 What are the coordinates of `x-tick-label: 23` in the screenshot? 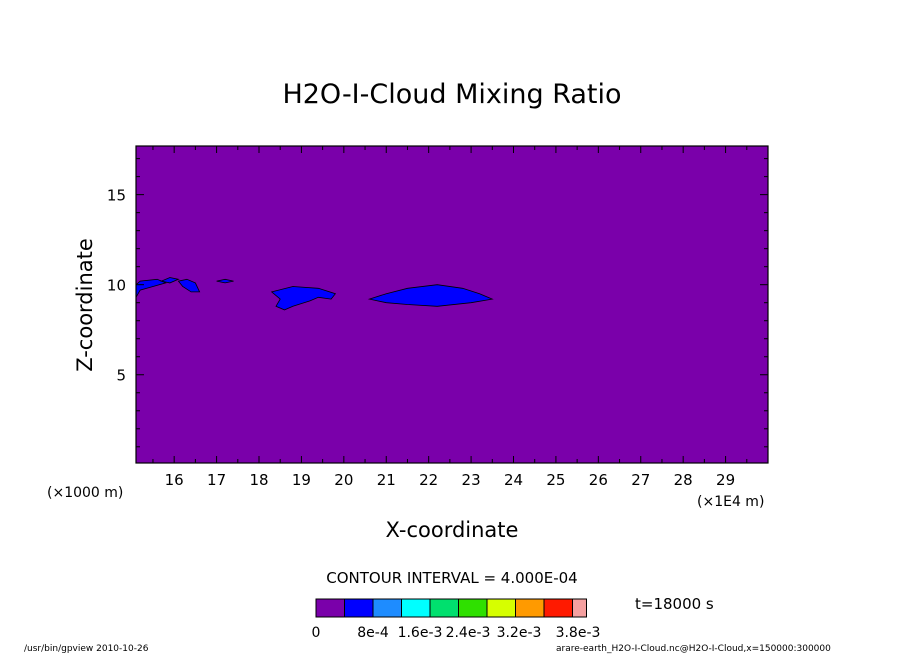 It's located at (471, 480).